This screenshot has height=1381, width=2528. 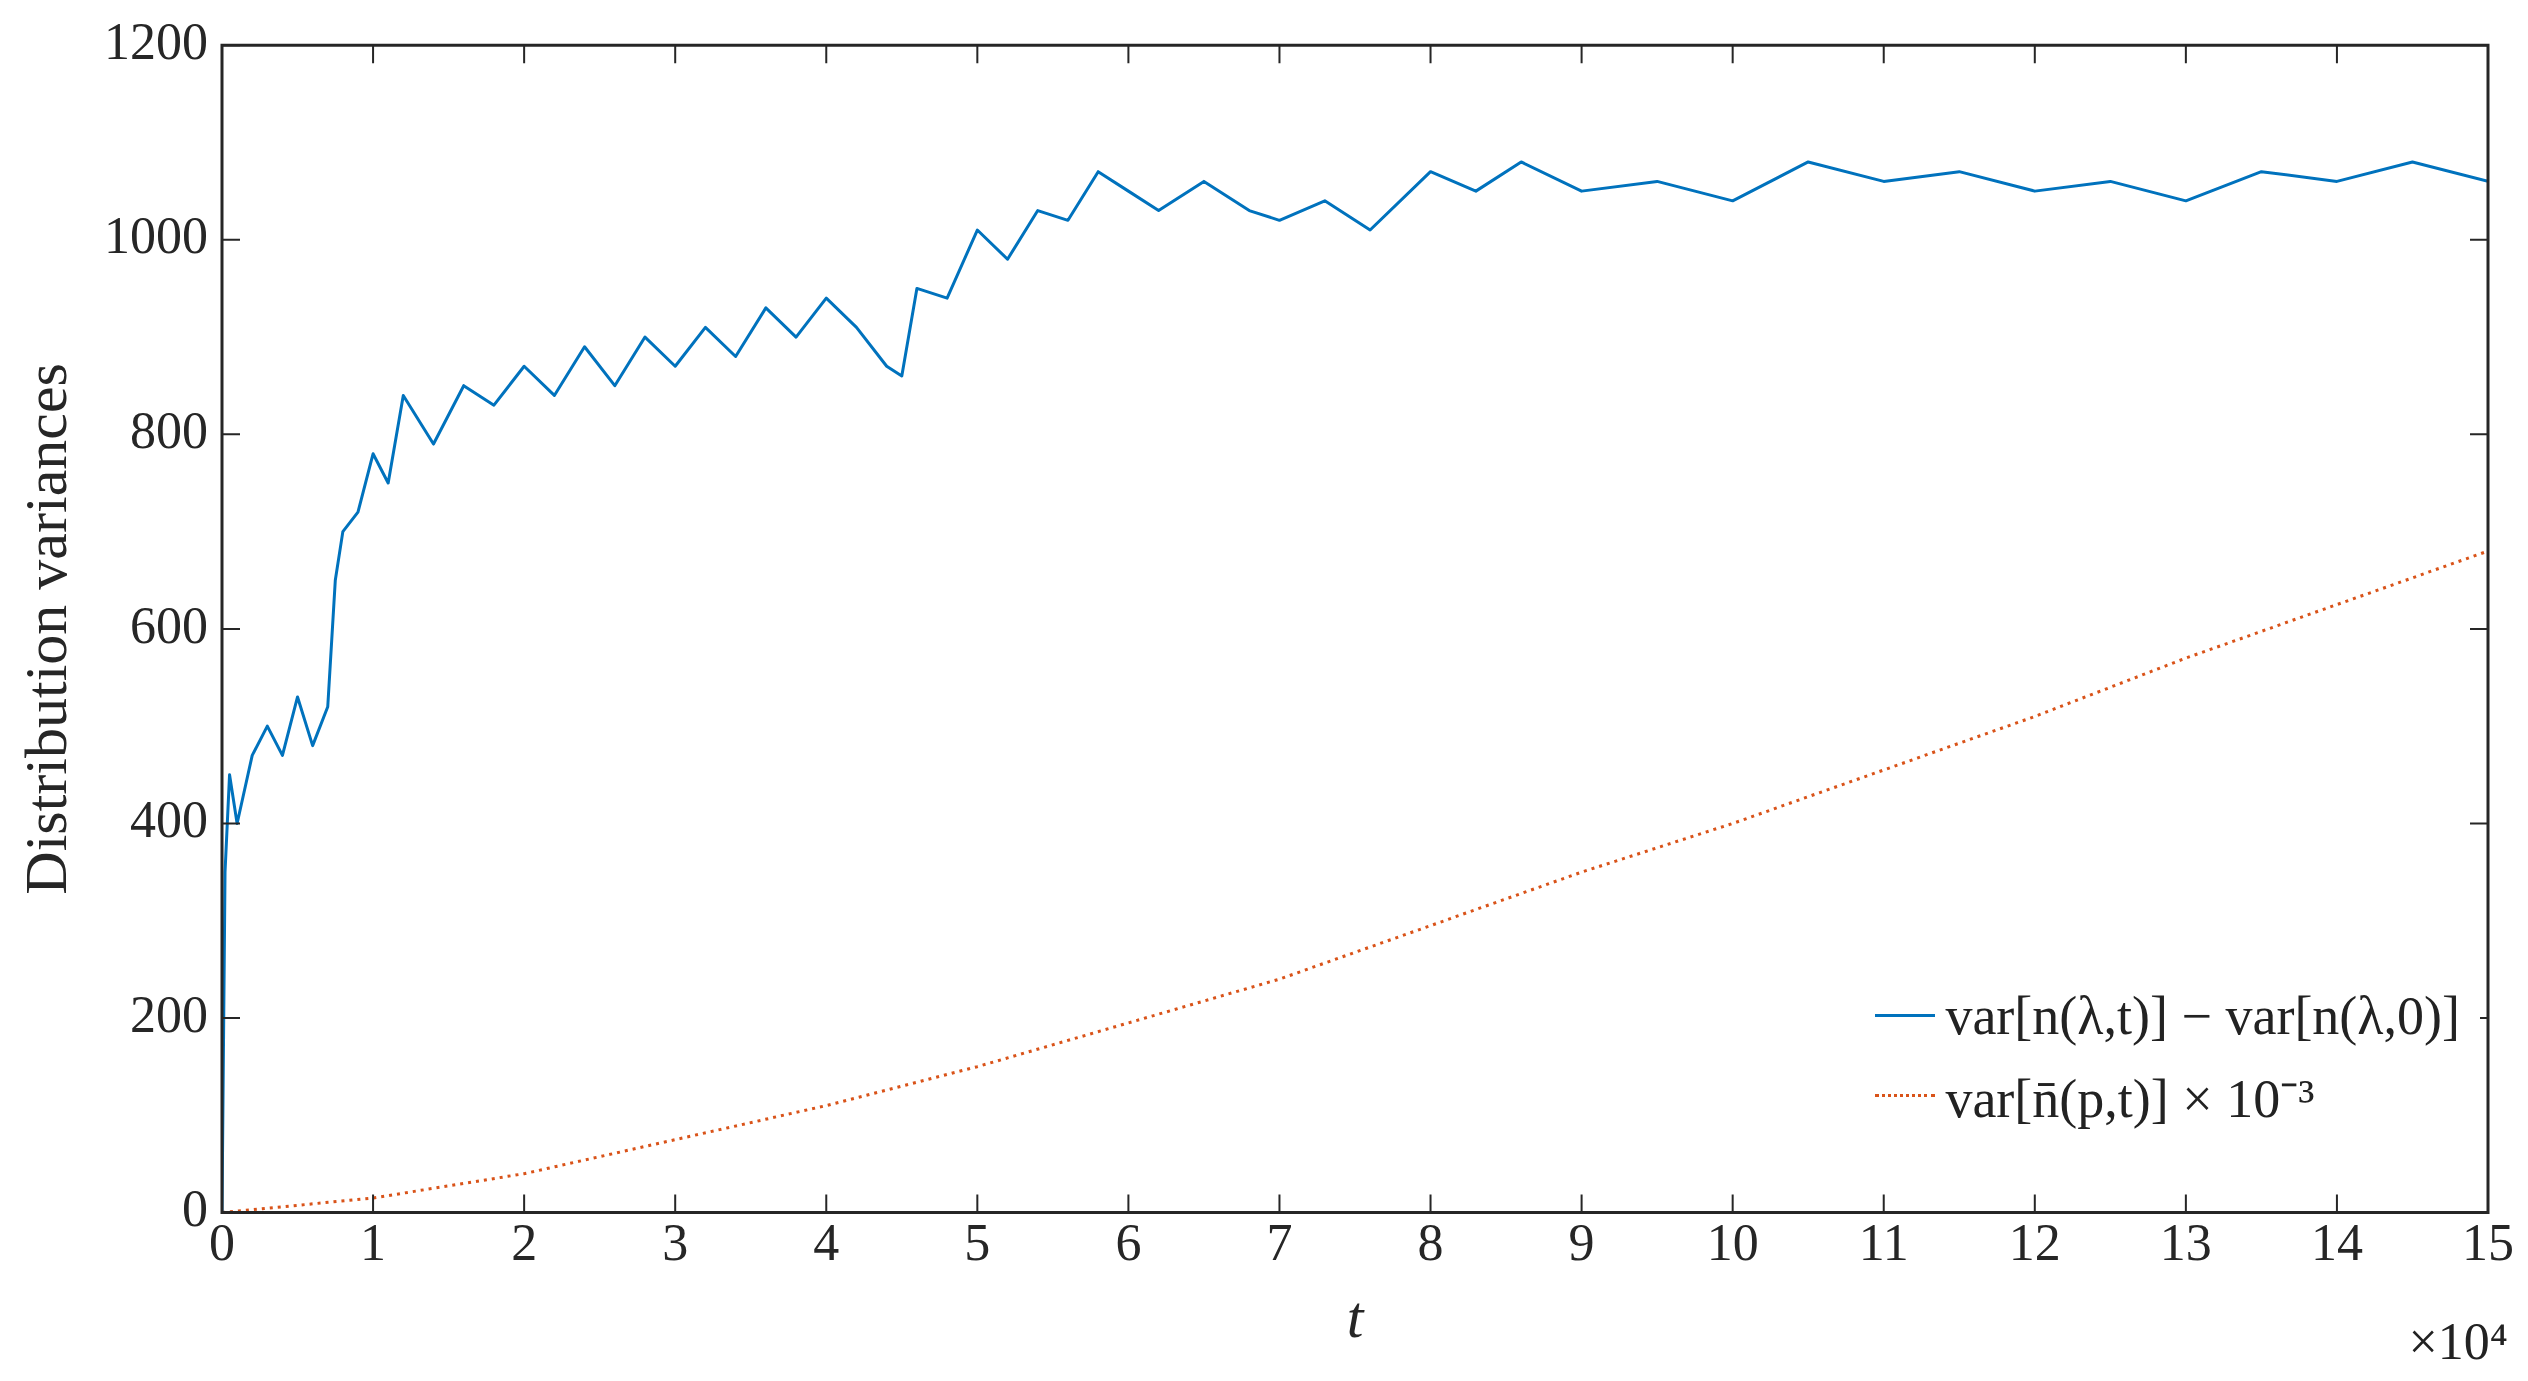 I want to click on x-tick-label: 2, so click(x=524, y=1243).